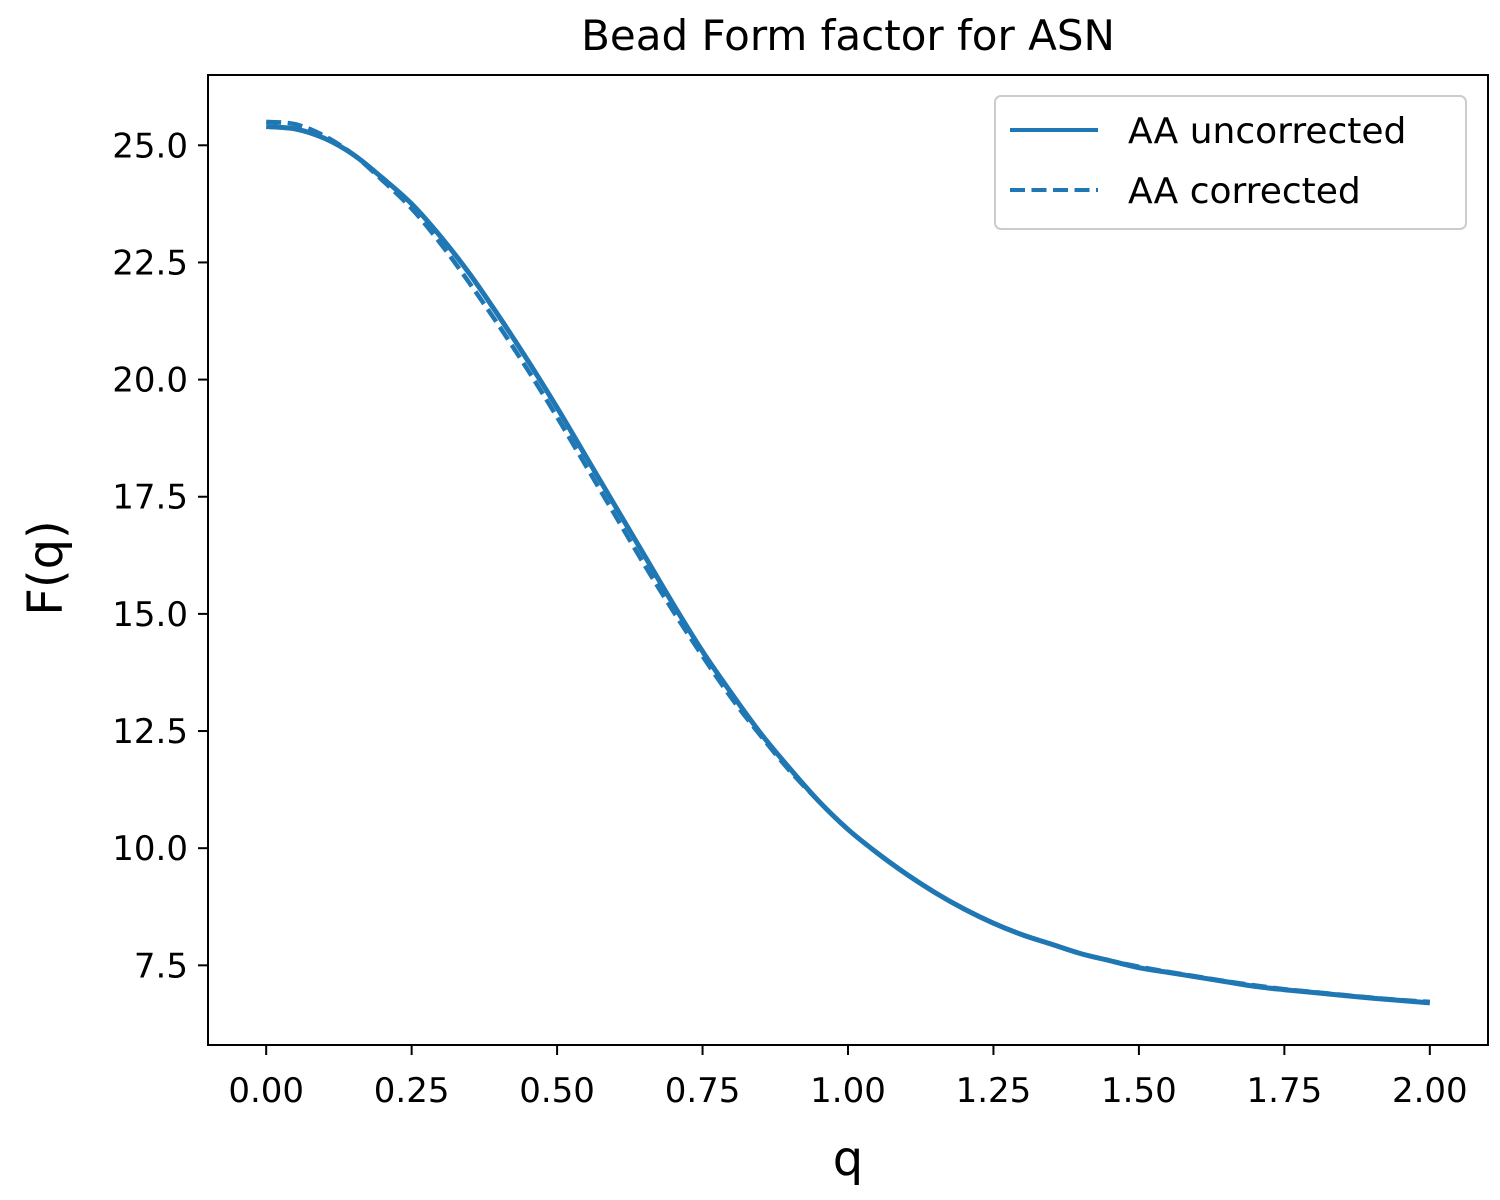 The height and width of the screenshot is (1200, 1500). What do you see at coordinates (1430, 1091) in the screenshot?
I see `x-tick-label: 2.00` at bounding box center [1430, 1091].